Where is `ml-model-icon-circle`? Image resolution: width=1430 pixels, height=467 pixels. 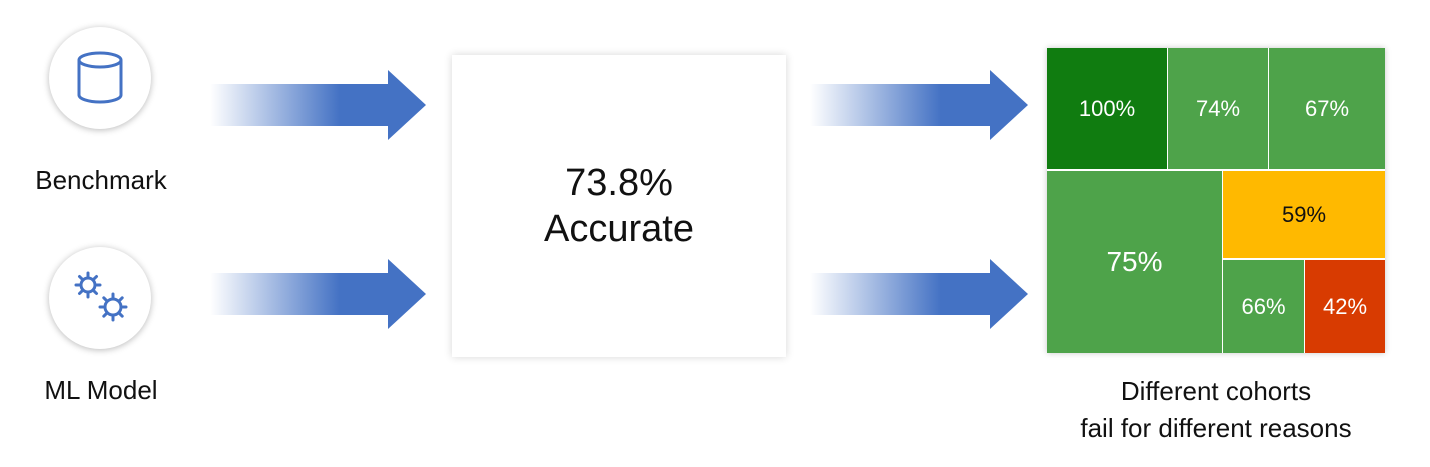 ml-model-icon-circle is located at coordinates (100, 298).